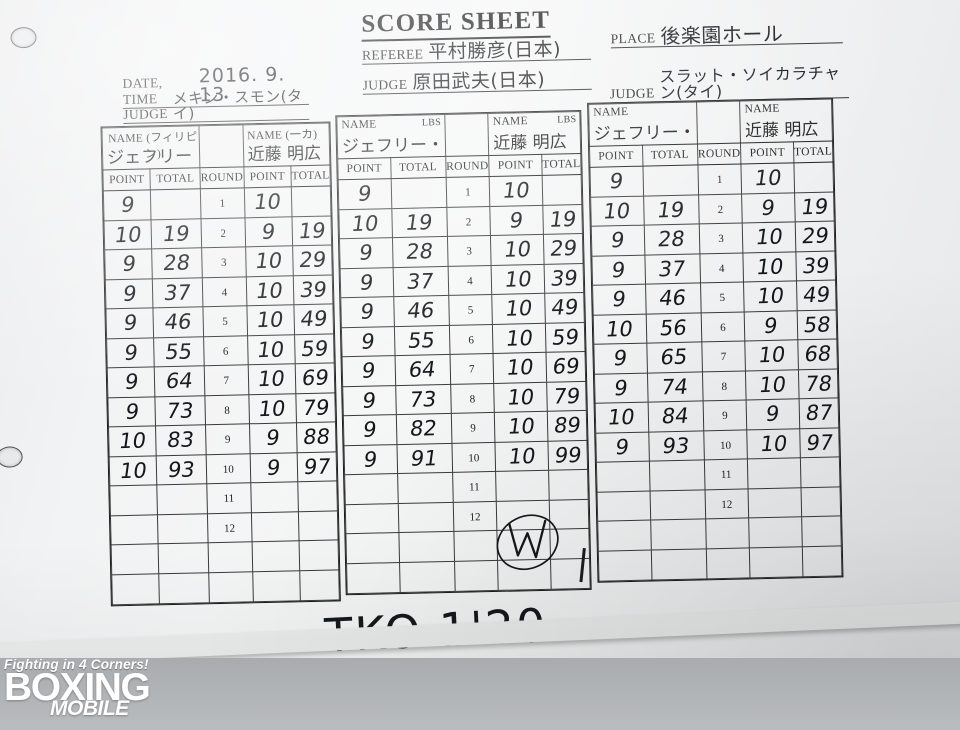 The width and height of the screenshot is (960, 730). I want to click on boxer-a-total-cell: 28, so click(177, 263).